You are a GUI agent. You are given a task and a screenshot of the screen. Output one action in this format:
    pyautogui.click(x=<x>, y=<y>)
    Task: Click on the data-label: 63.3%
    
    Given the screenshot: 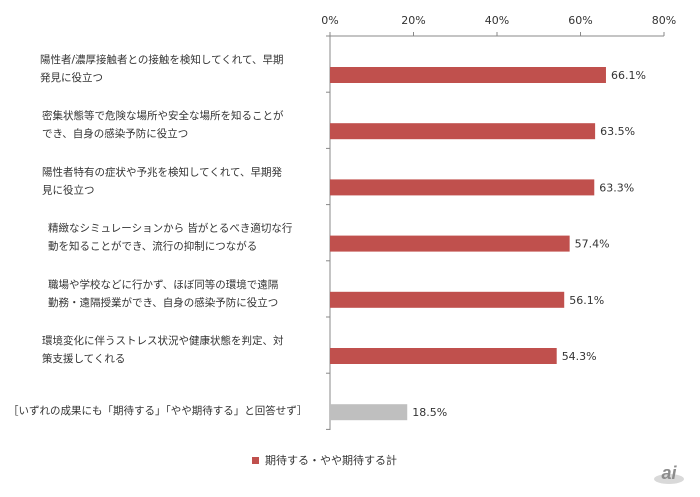 What is the action you would take?
    pyautogui.click(x=616, y=187)
    